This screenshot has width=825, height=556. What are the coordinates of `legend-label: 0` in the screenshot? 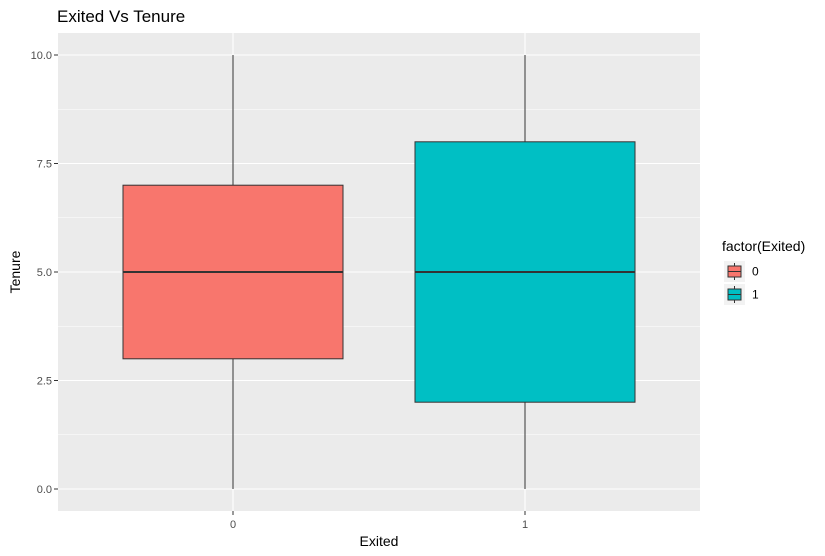 It's located at (755, 272).